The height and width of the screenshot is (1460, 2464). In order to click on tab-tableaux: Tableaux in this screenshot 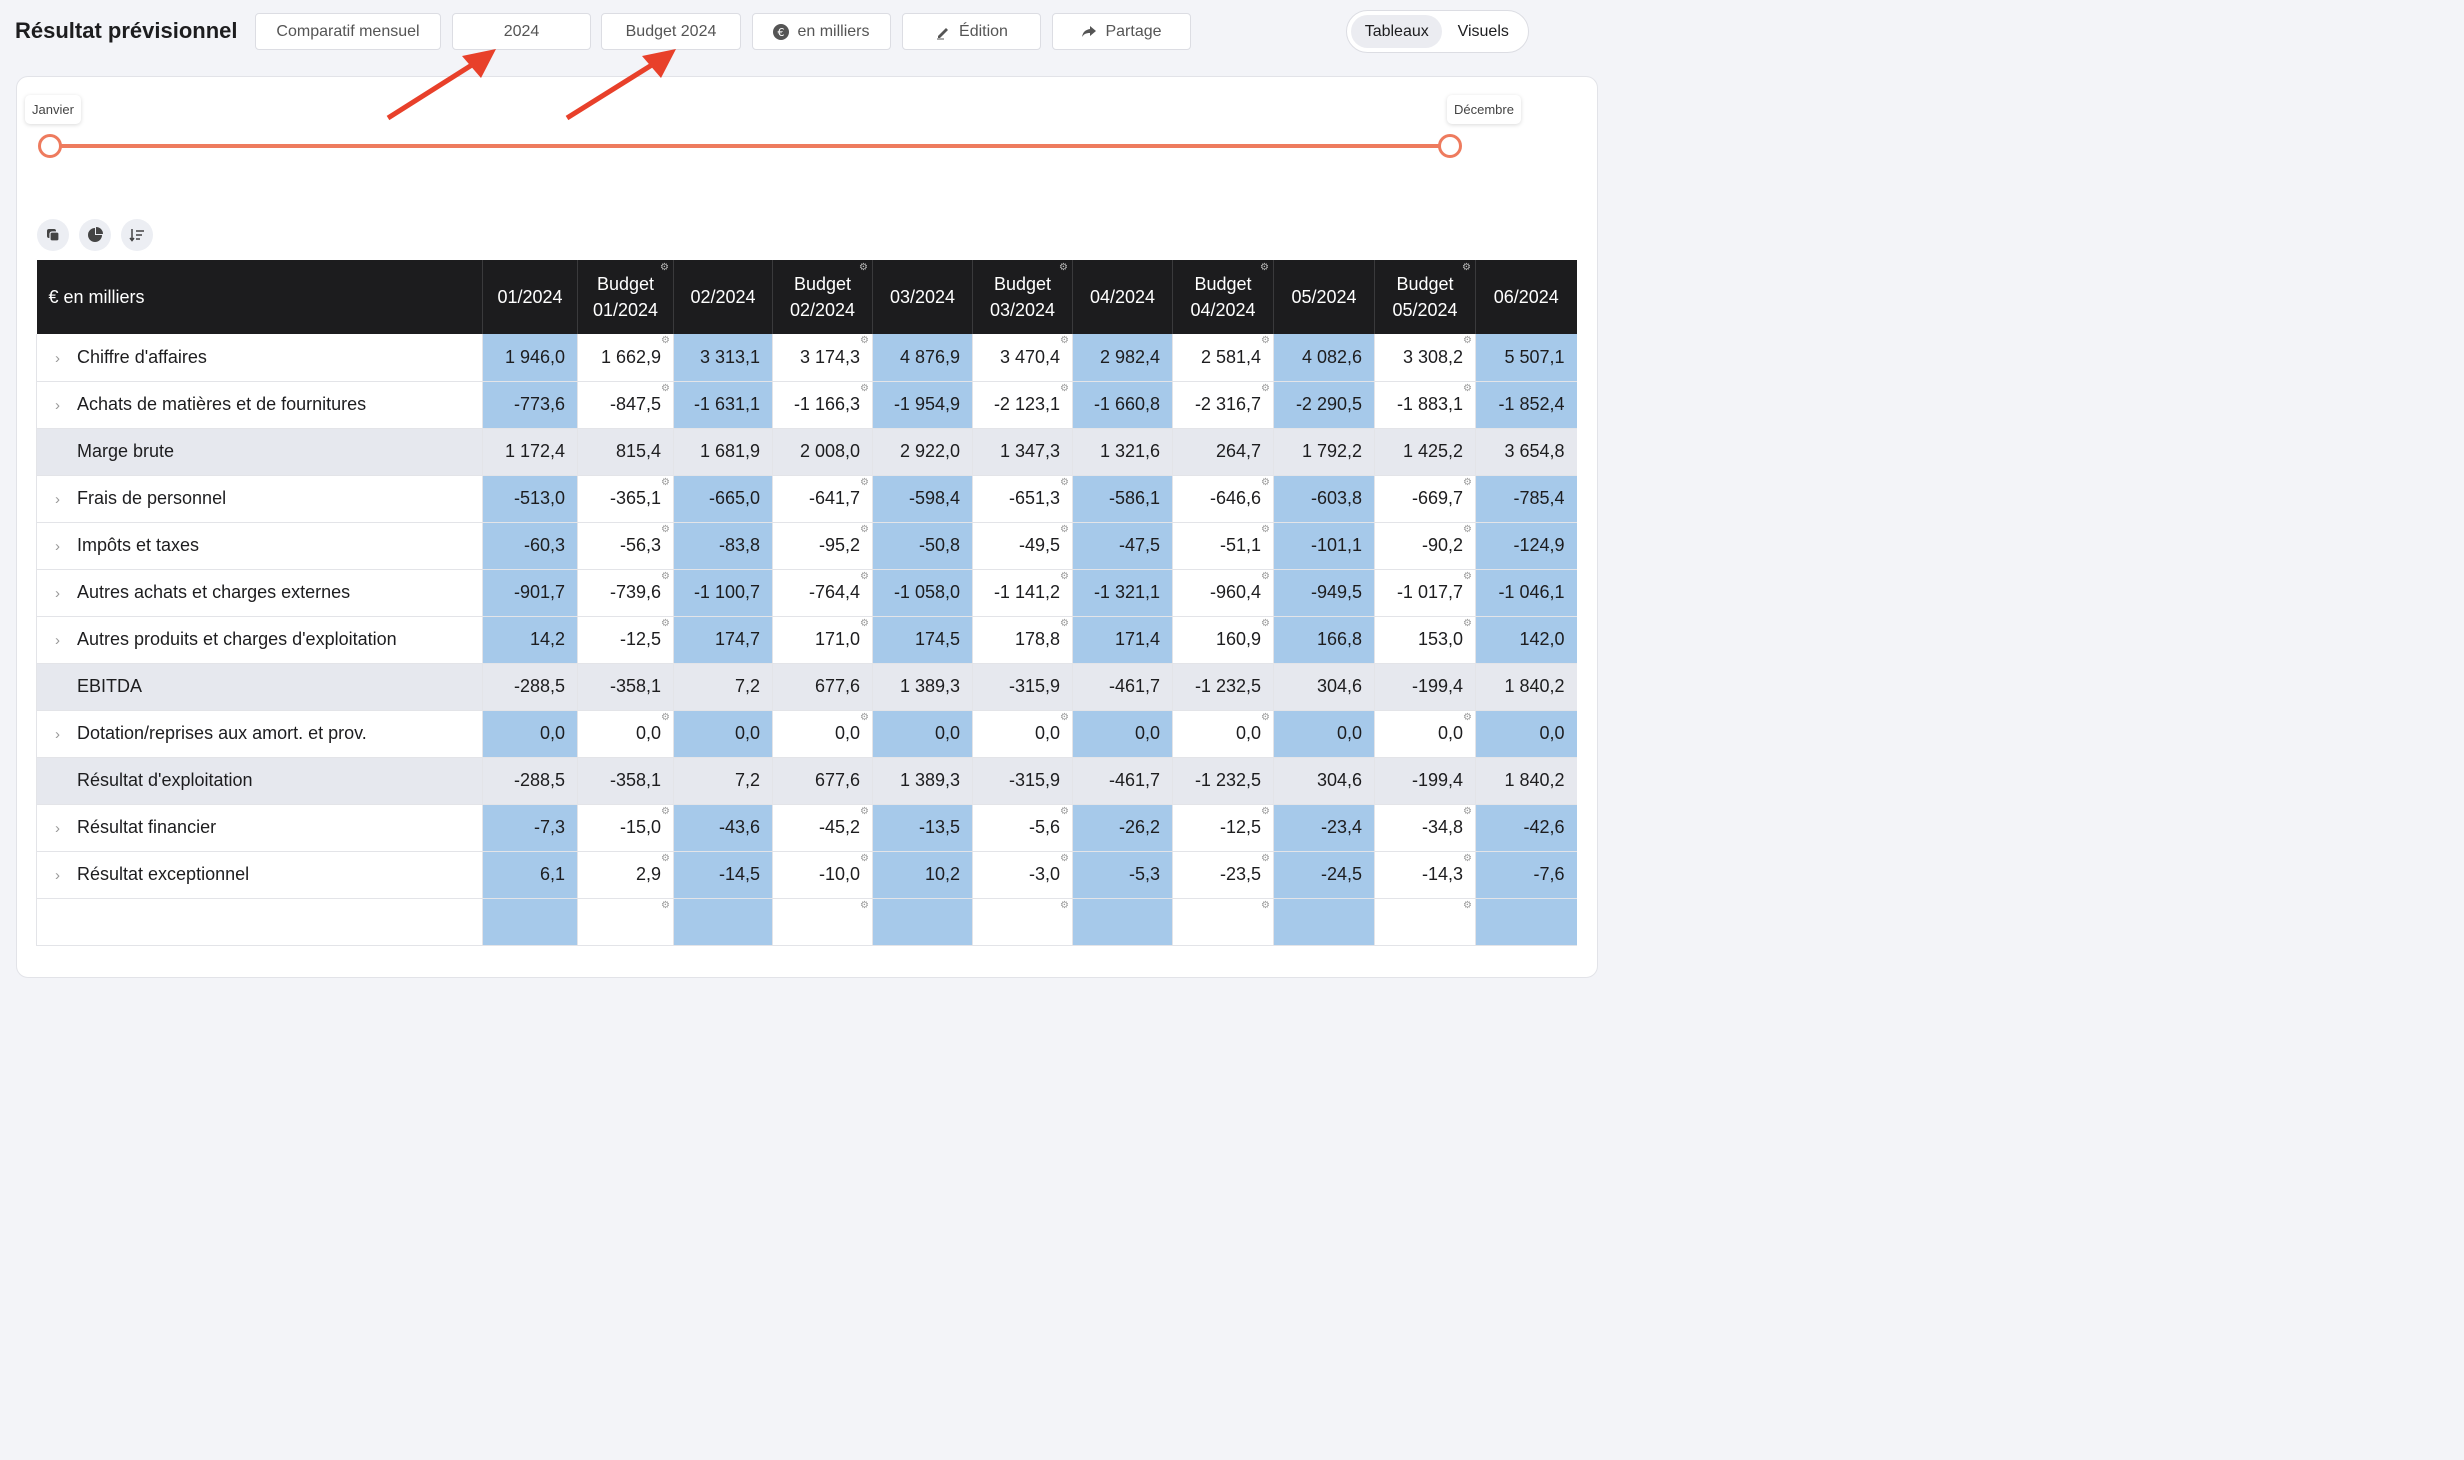, I will do `click(1397, 31)`.